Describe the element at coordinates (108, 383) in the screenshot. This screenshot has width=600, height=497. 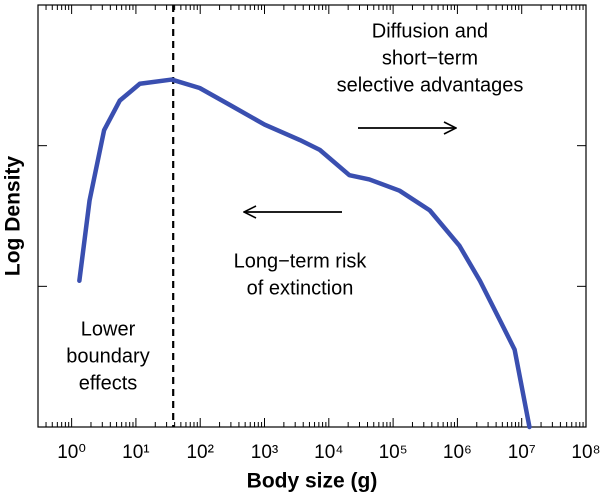
I see `annotation: effects` at that location.